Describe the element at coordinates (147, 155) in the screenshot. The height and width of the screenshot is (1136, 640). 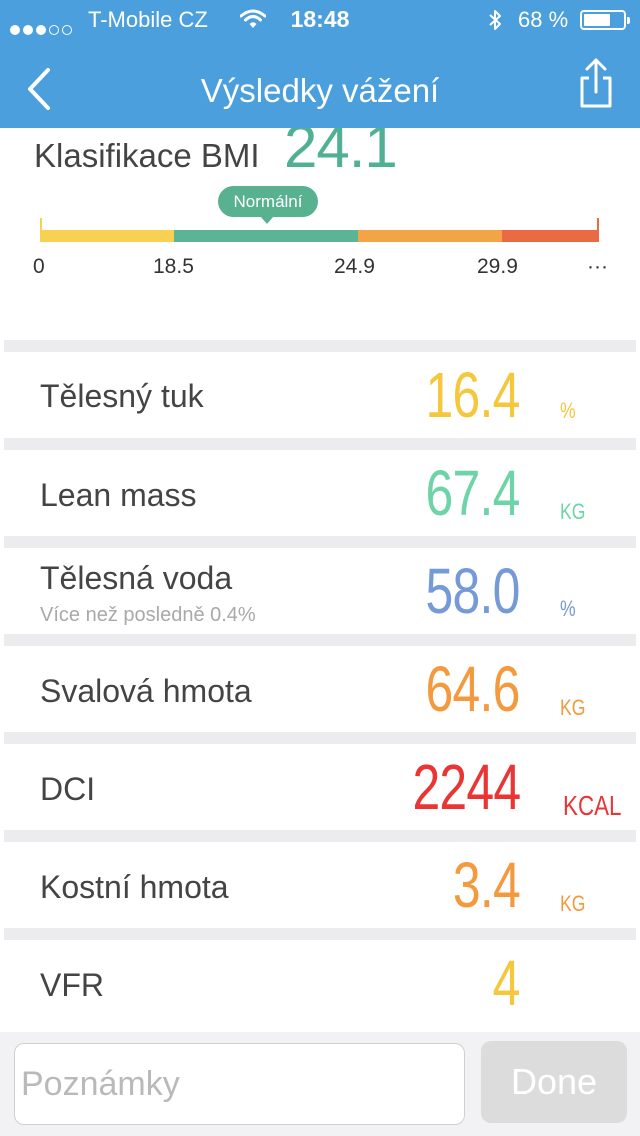
I see `bmi-label: Klasifikace BMI` at that location.